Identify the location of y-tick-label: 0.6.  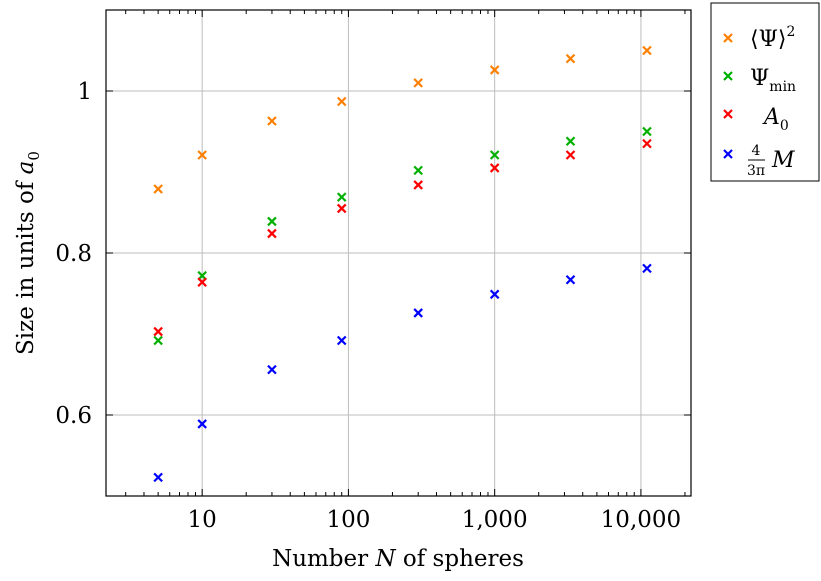
(73, 416).